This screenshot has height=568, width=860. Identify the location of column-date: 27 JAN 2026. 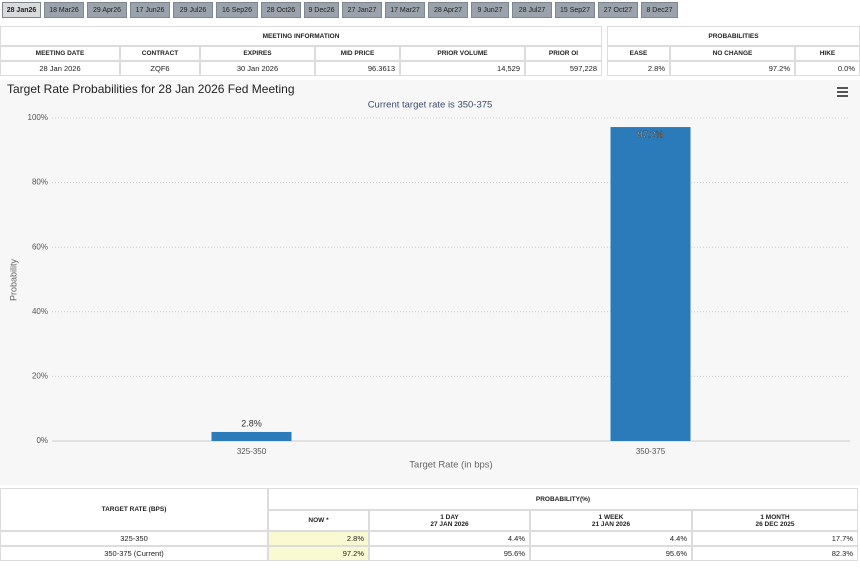
(449, 524).